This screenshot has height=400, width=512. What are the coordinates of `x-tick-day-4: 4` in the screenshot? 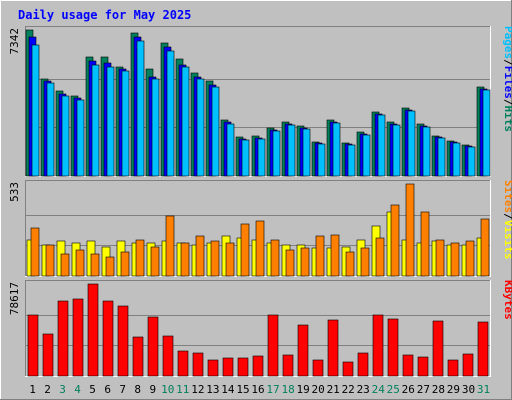 It's located at (77, 389).